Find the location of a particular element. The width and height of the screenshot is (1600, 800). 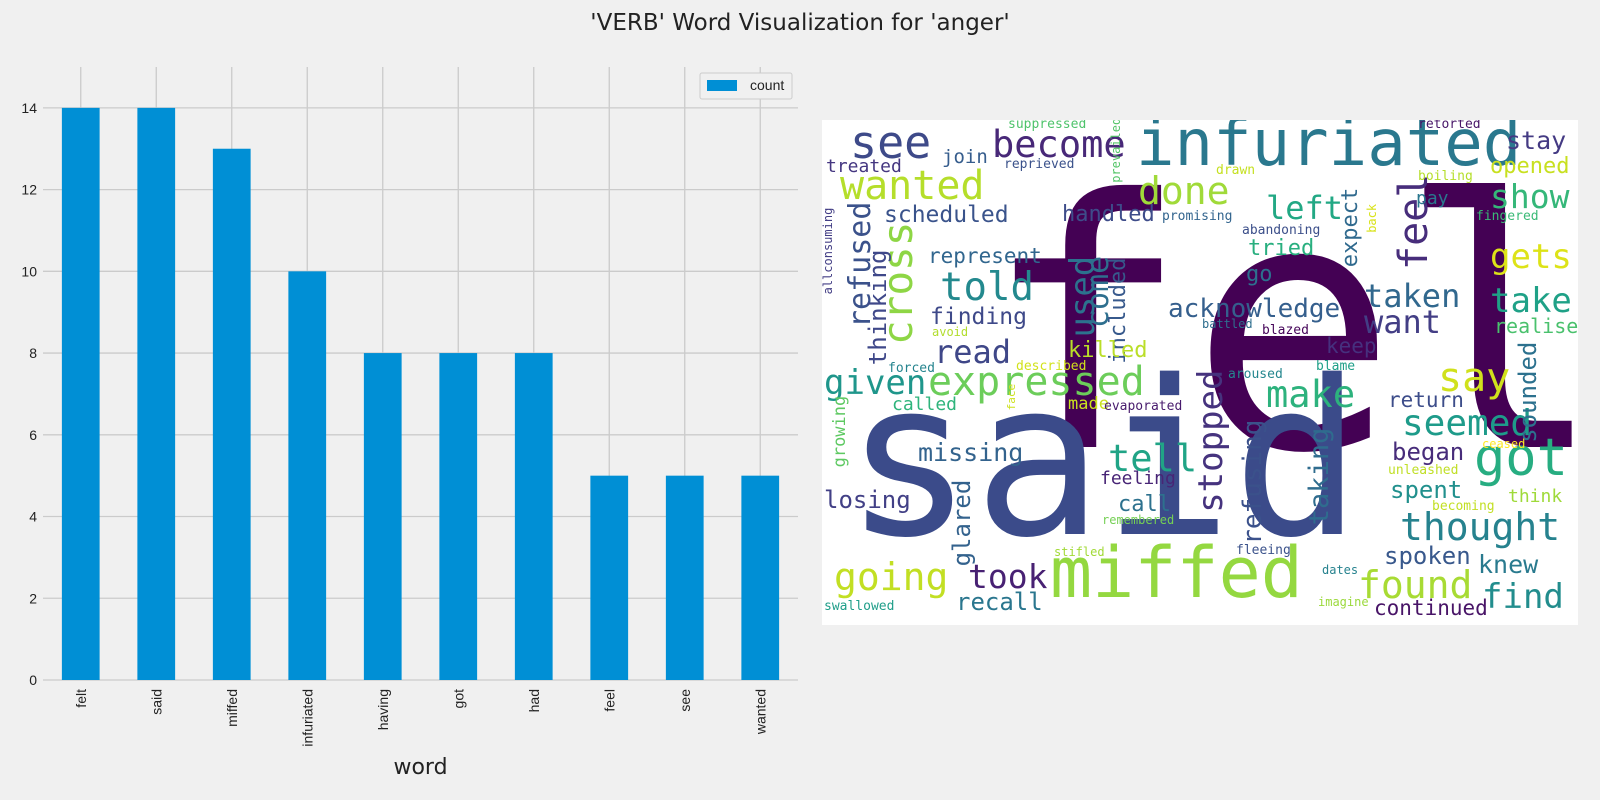

cloud-word: read is located at coordinates (973, 352).